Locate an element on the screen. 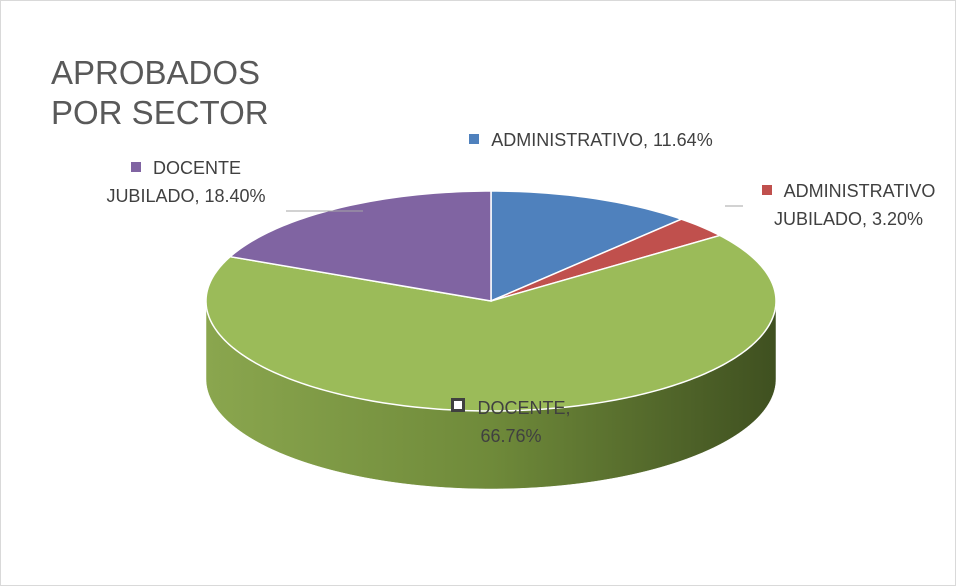 This screenshot has height=586, width=956. data-label: DOCENTE, 66.76% is located at coordinates (511, 422).